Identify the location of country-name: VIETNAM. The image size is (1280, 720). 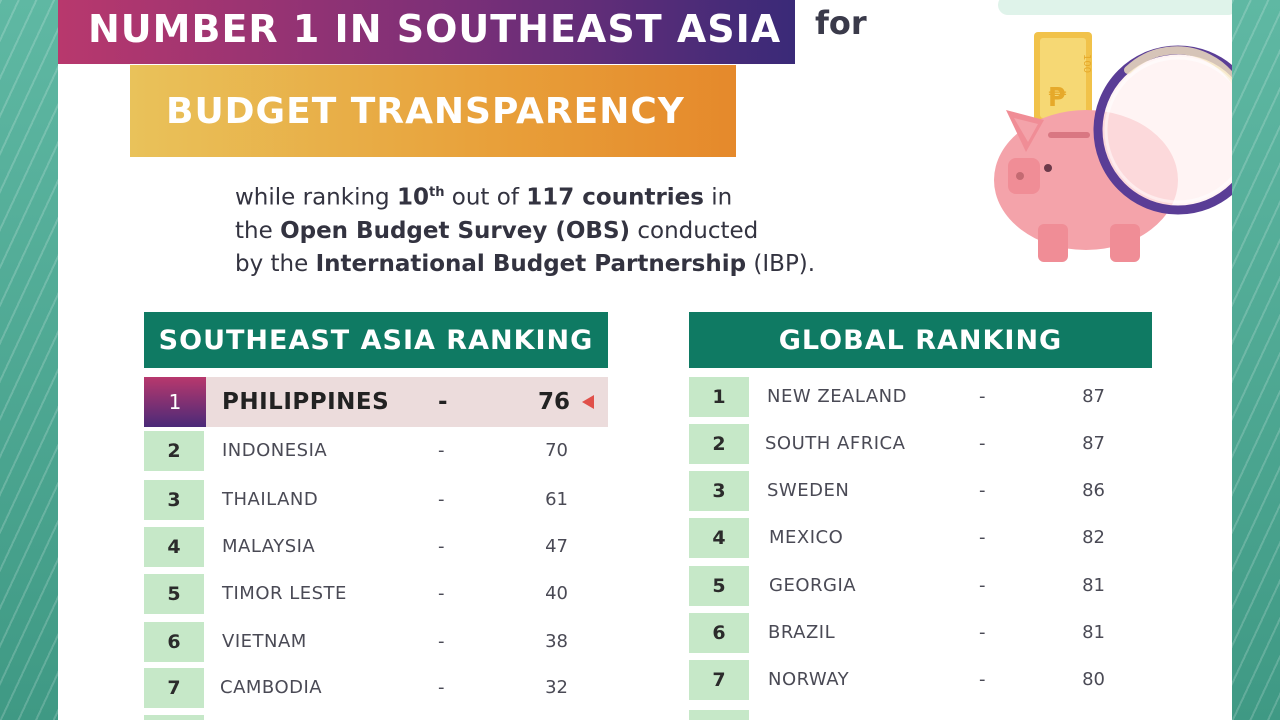
(264, 641).